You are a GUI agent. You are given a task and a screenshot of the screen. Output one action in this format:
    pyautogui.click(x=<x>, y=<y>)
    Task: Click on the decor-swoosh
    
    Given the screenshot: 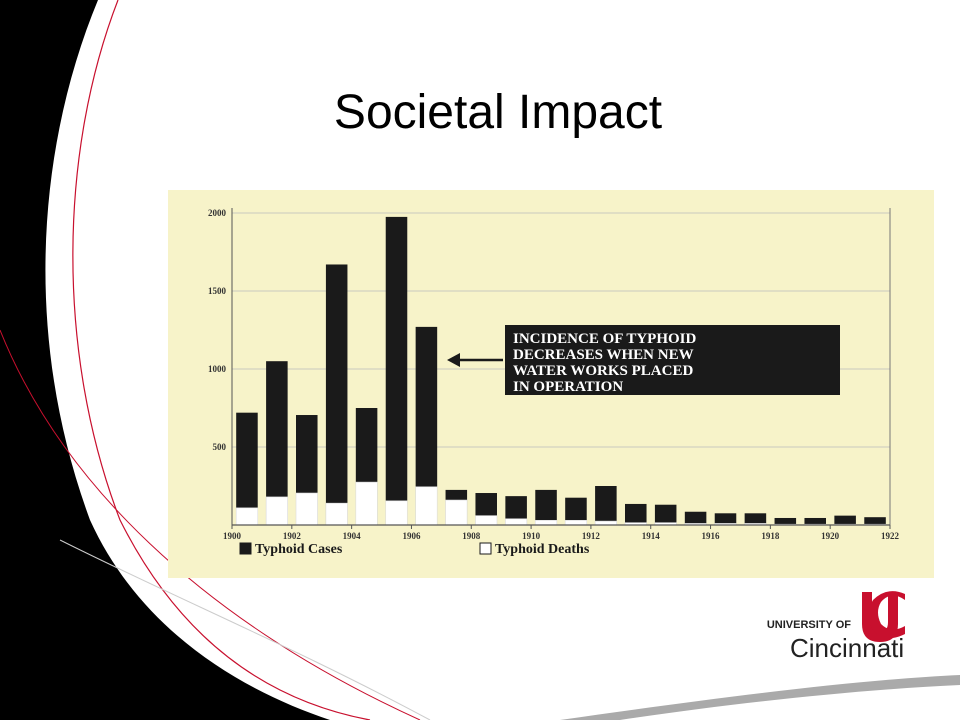 What is the action you would take?
    pyautogui.click(x=760, y=697)
    